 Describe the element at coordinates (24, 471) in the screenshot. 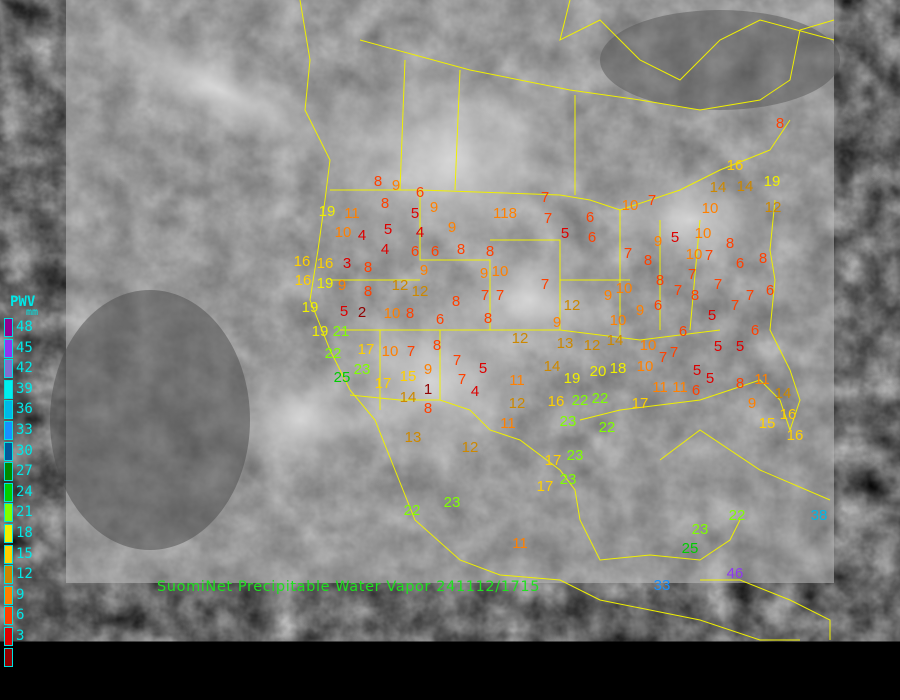

I see `legend-label: 27` at that location.